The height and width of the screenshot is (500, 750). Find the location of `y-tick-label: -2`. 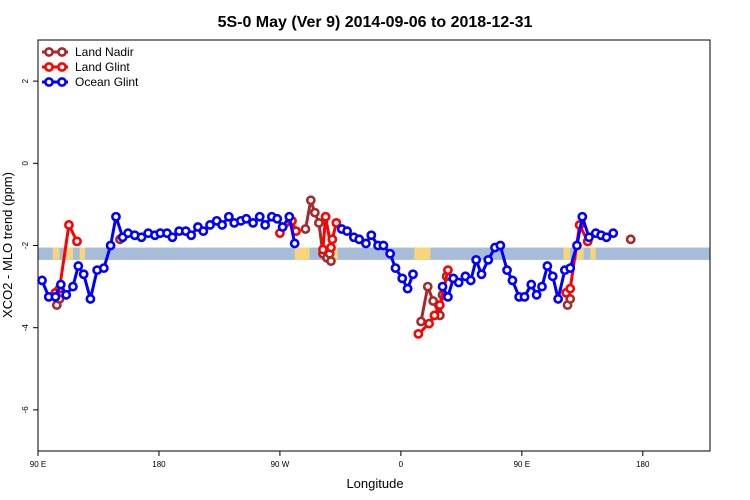

y-tick-label: -2 is located at coordinates (25, 245).